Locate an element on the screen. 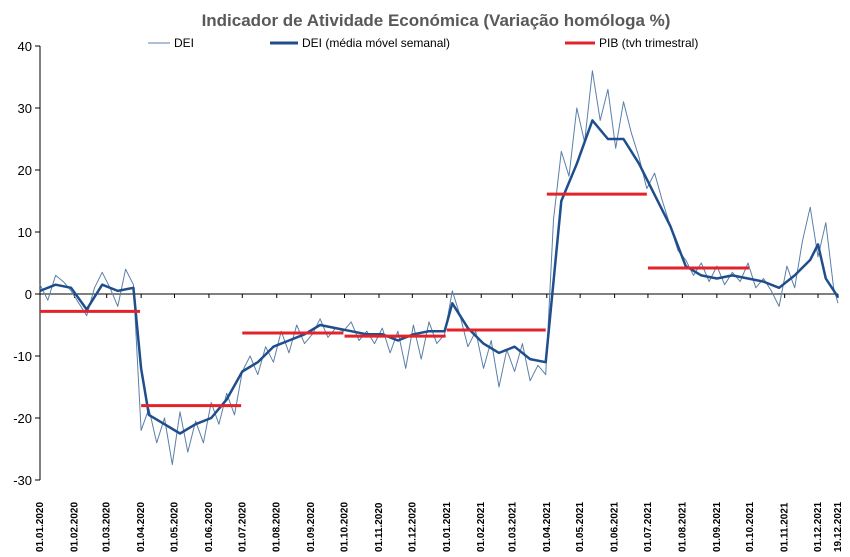 Image resolution: width=850 pixels, height=557 pixels. x-tick-label: 01.04.2020 is located at coordinates (141, 527).